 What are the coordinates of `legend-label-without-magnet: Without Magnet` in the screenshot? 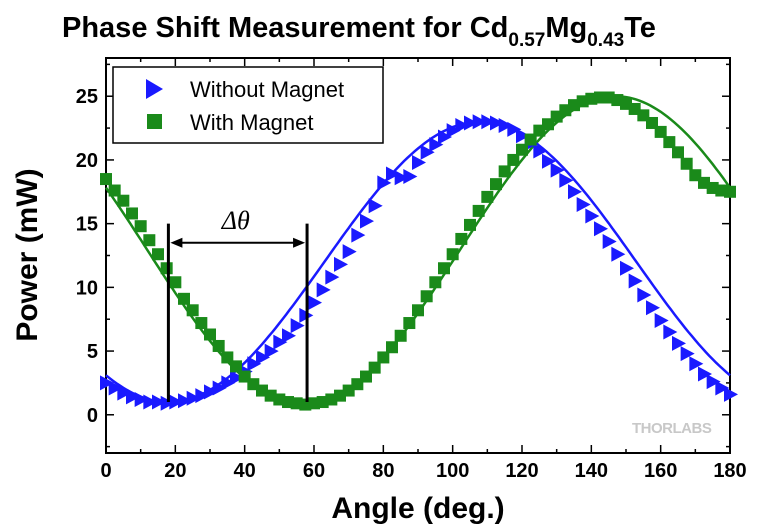 It's located at (267, 89).